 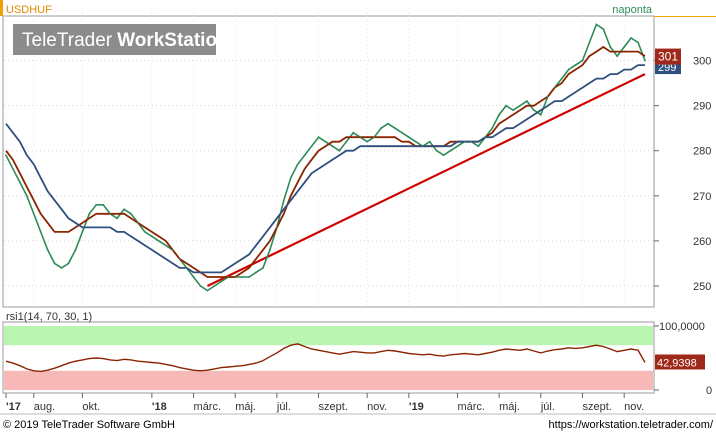 I want to click on x-tick-label: júl., so click(x=283, y=407).